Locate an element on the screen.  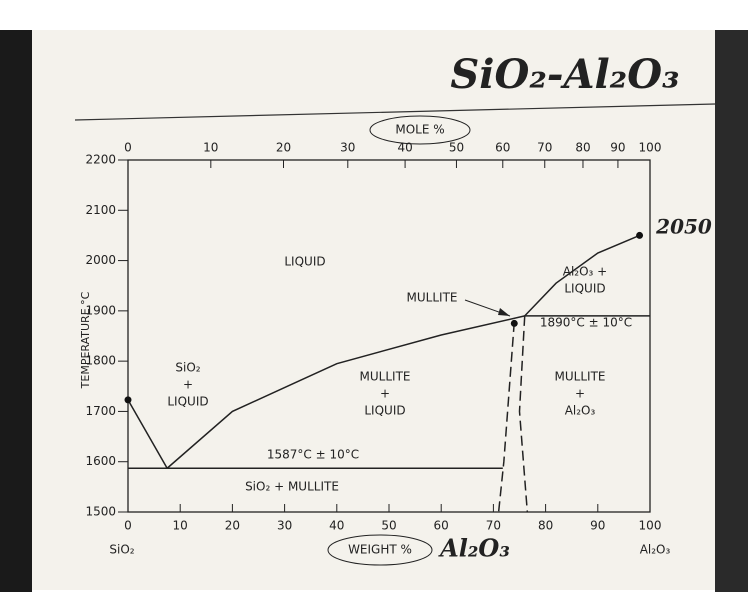
x-tick-label: 90 is located at coordinates (597, 526).